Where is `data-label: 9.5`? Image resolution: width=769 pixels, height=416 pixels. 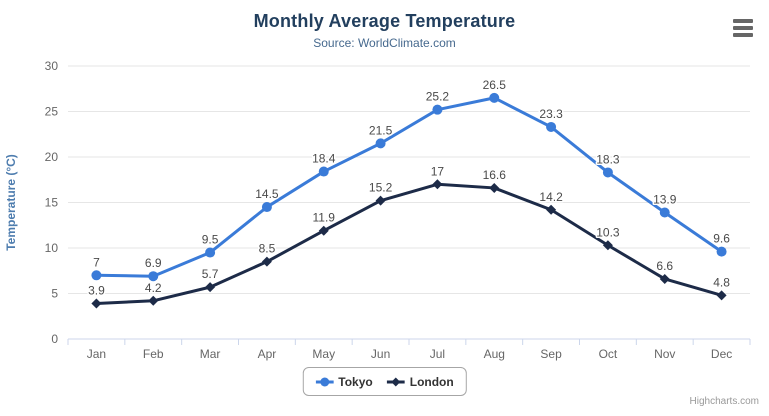
data-label: 9.5 is located at coordinates (210, 240).